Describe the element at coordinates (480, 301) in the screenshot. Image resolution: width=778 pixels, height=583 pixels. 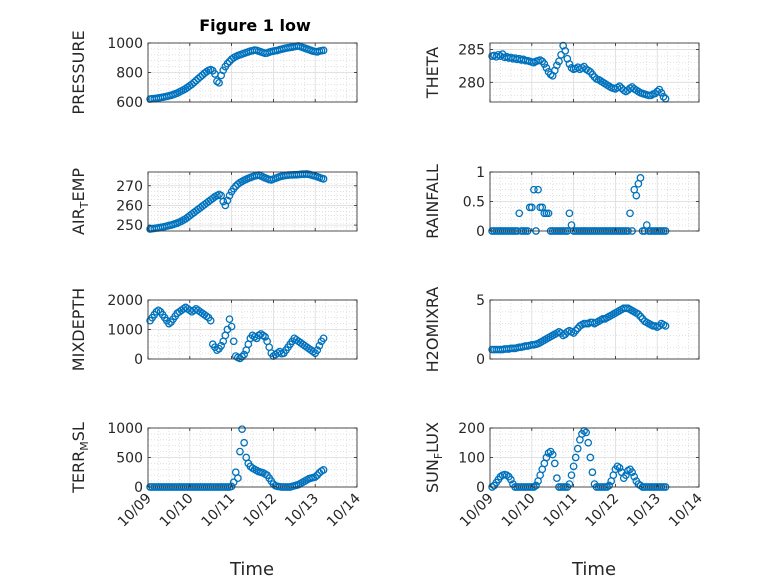
I see `y-tick-label: 5` at that location.